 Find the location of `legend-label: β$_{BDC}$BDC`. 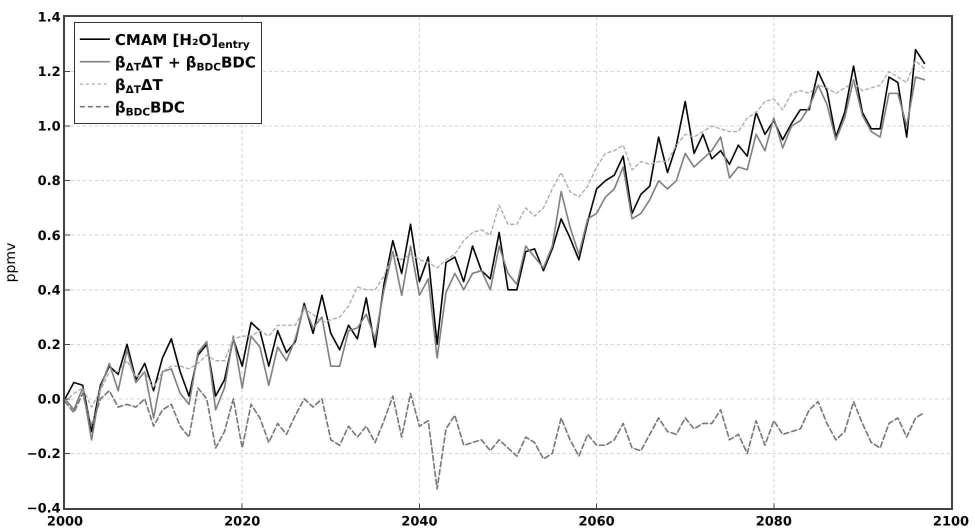

legend-label: β$_{BDC}$BDC is located at coordinates (149, 108).